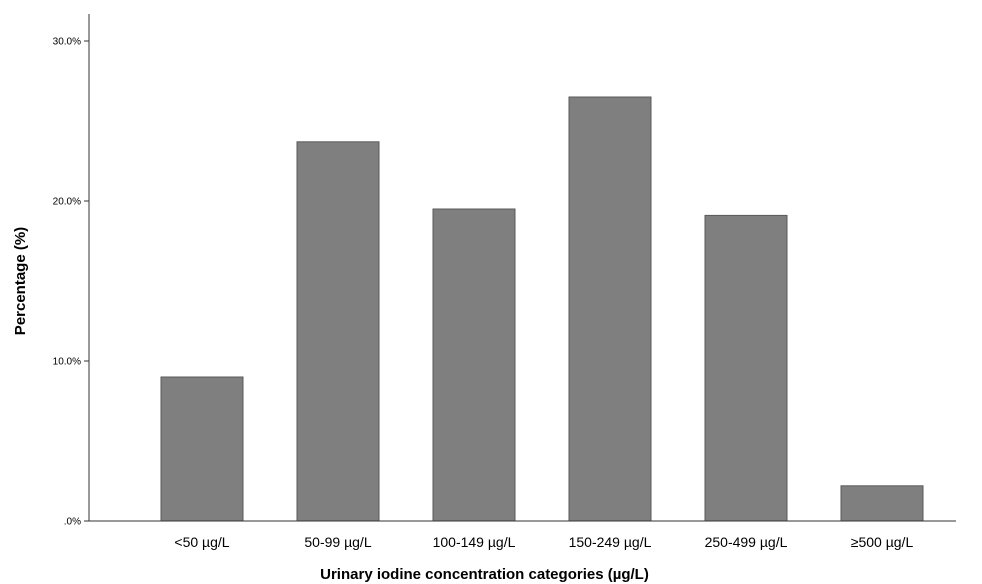  I want to click on y-tick-label: 20.0%, so click(67, 202).